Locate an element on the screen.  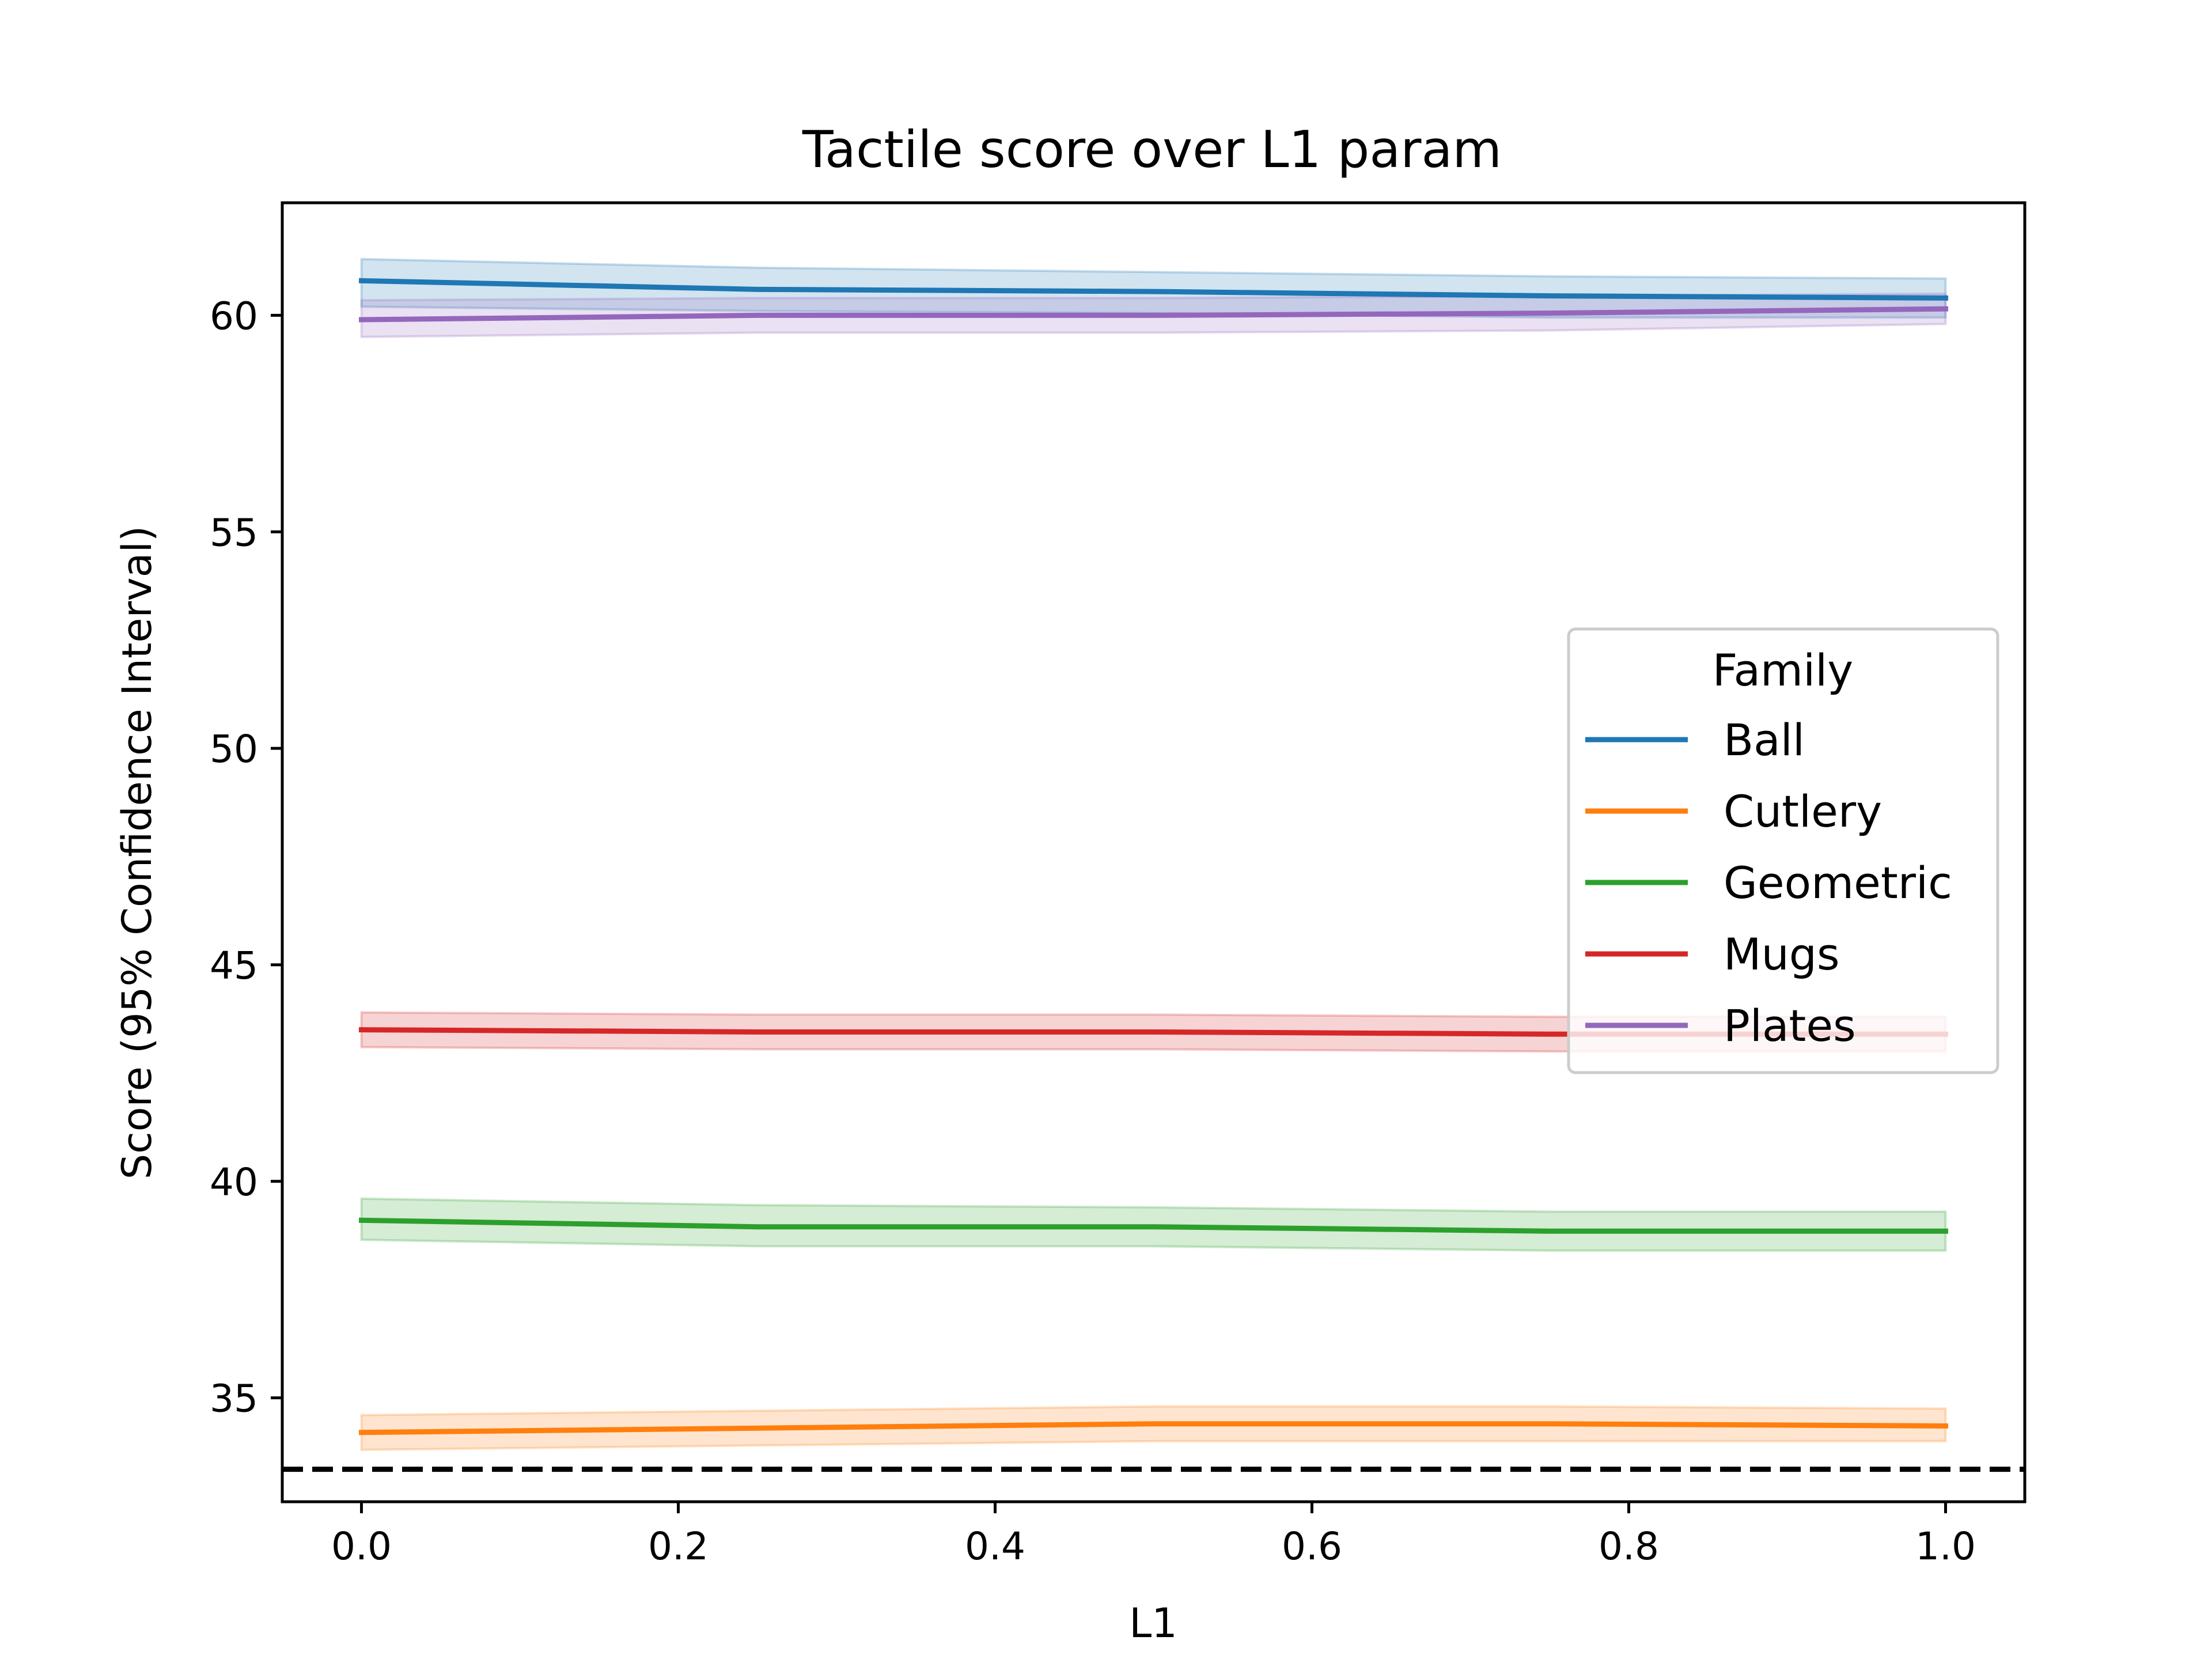
x-tick-label: 1.0 is located at coordinates (1945, 1546).